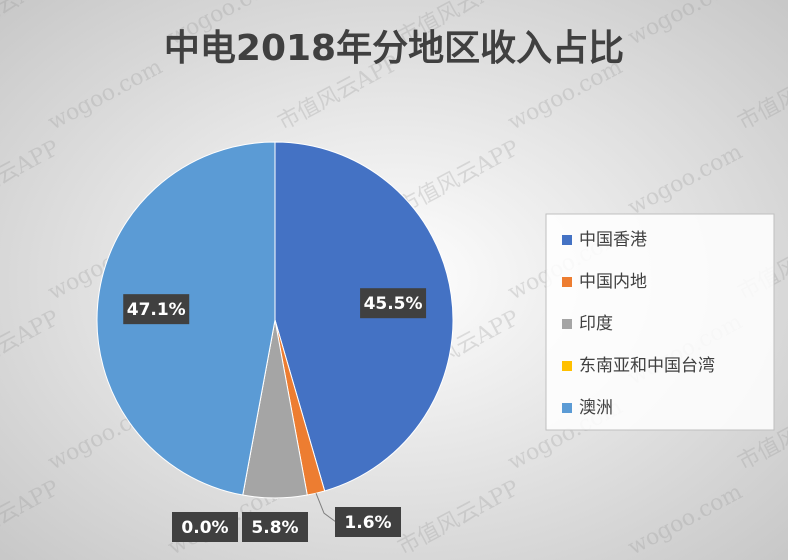 Image resolution: width=788 pixels, height=560 pixels. I want to click on data-label: 45.5%, so click(393, 304).